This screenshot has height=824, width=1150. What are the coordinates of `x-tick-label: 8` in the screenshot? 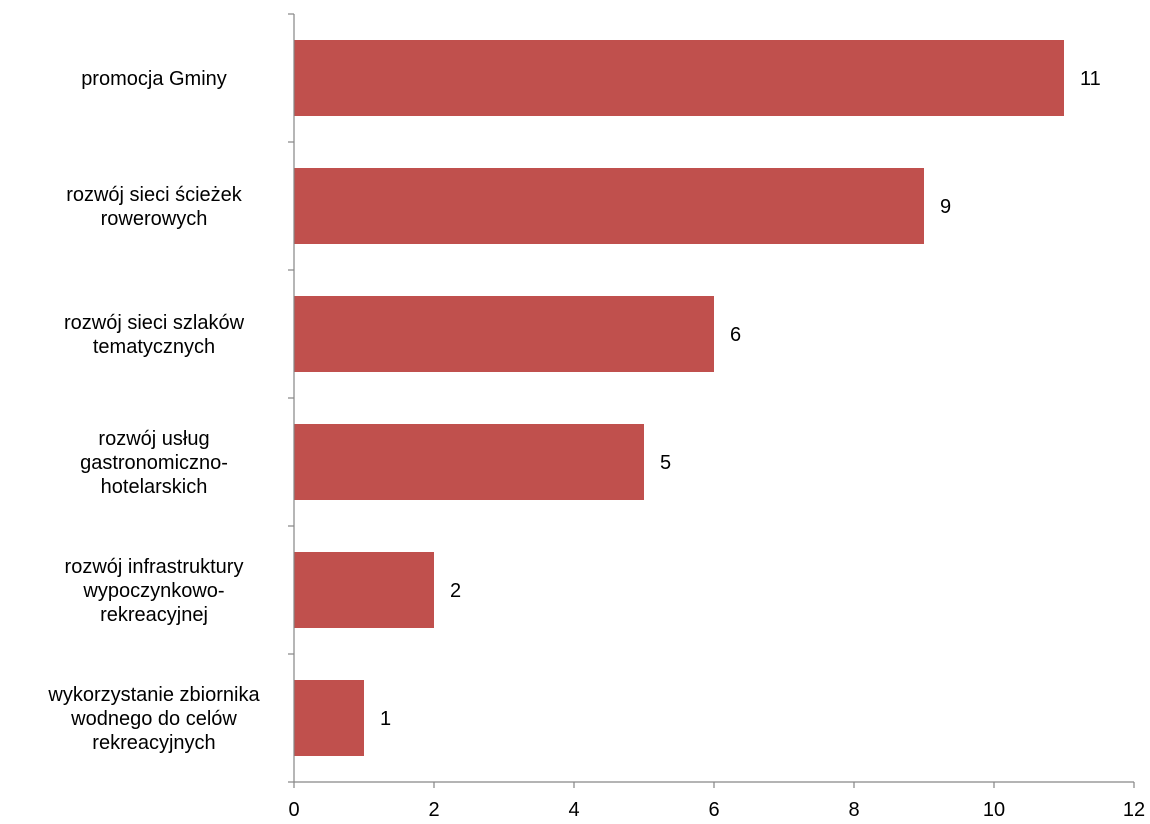 It's located at (853, 810).